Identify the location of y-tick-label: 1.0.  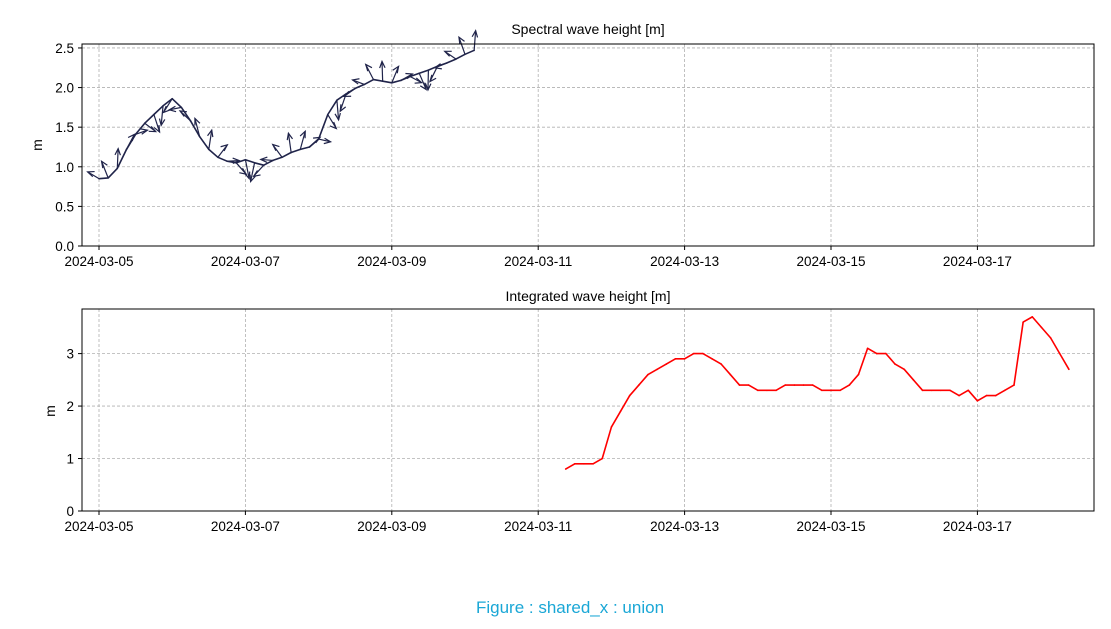
(64, 167).